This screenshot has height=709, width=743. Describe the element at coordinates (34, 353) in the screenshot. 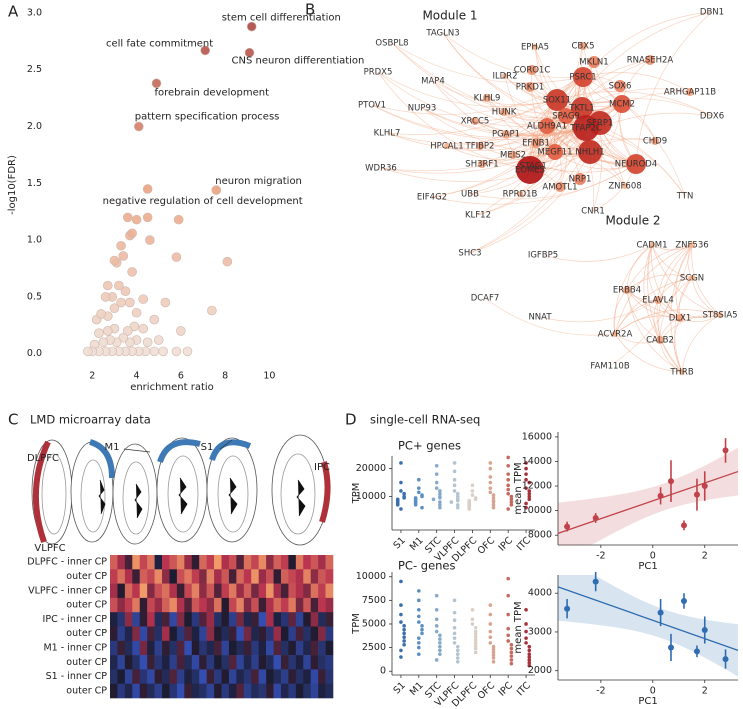

I see `y-tick-label: 0.0` at that location.